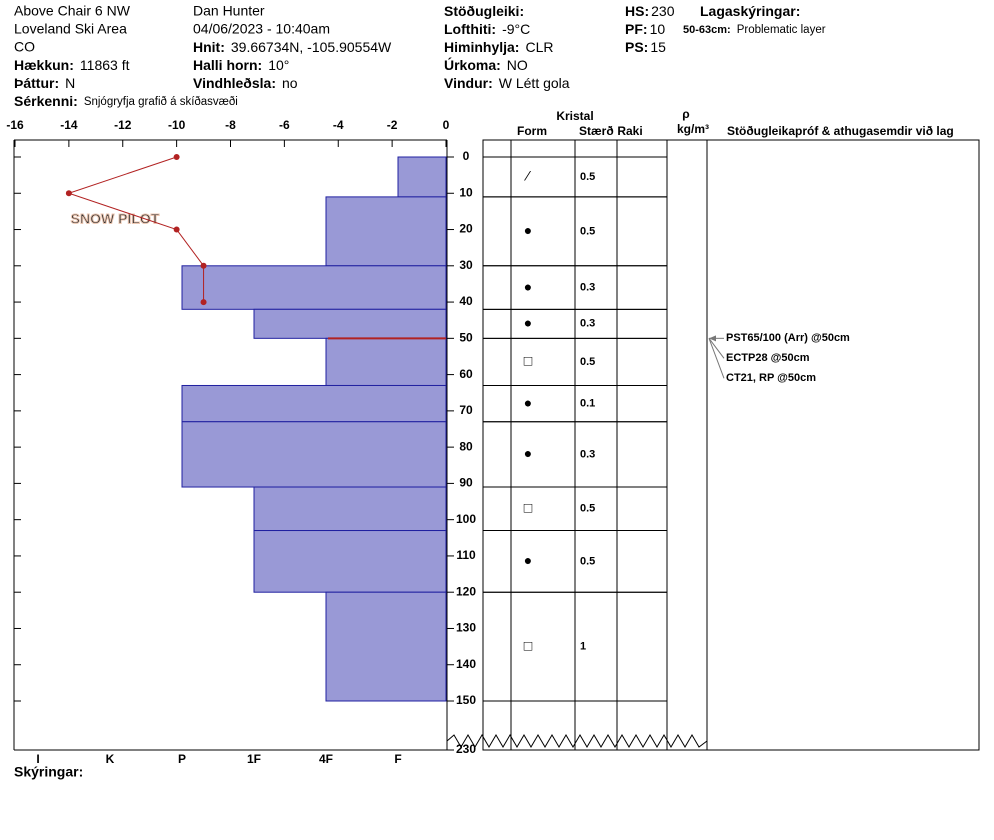 Image resolution: width=994 pixels, height=840 pixels. What do you see at coordinates (781, 30) in the screenshot?
I see `field-value: Problematic layer` at bounding box center [781, 30].